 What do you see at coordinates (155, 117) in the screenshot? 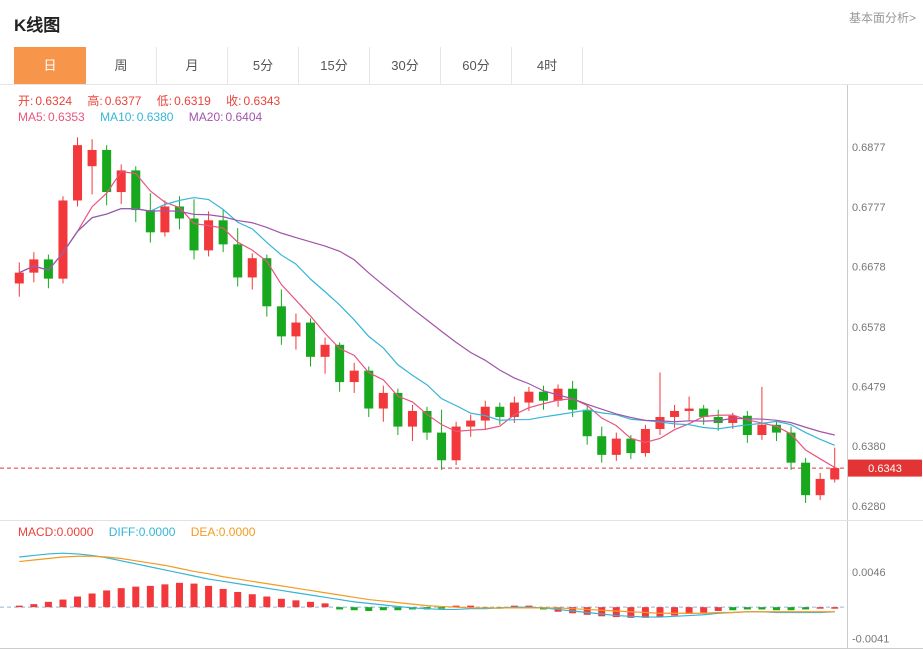
I see `ma10-value: 0.6380` at bounding box center [155, 117].